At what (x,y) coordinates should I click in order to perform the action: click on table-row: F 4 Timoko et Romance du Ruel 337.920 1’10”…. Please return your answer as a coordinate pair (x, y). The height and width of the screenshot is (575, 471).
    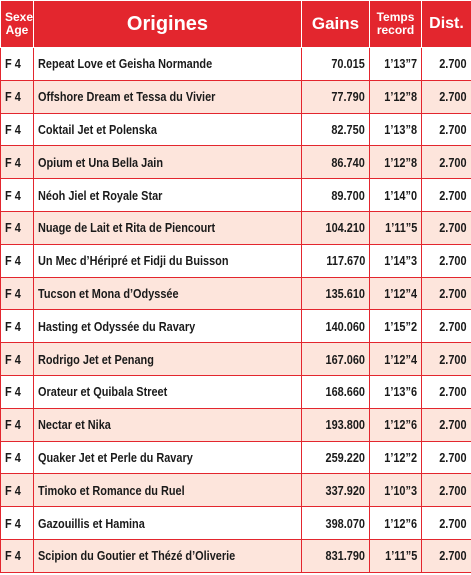
    Looking at the image, I should click on (235, 490).